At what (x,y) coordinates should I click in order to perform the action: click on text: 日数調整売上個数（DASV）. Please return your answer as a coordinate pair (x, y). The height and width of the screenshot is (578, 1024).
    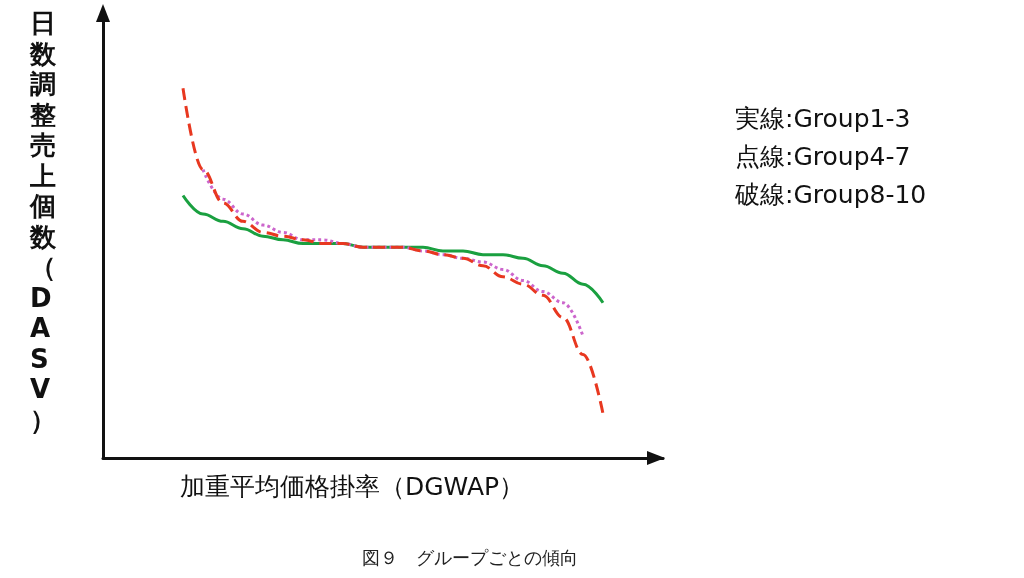
    Looking at the image, I should click on (43, 221).